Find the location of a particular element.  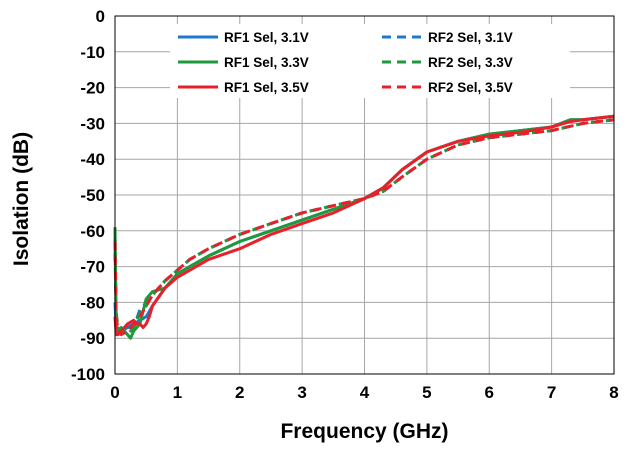

legend-label-2: RF2 Sel, 3.1V is located at coordinates (470, 37).